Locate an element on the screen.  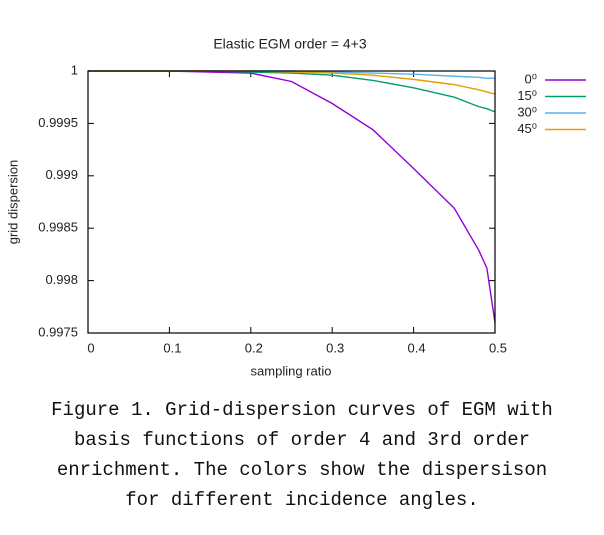
x-tick-label: 0.2 is located at coordinates (254, 347).